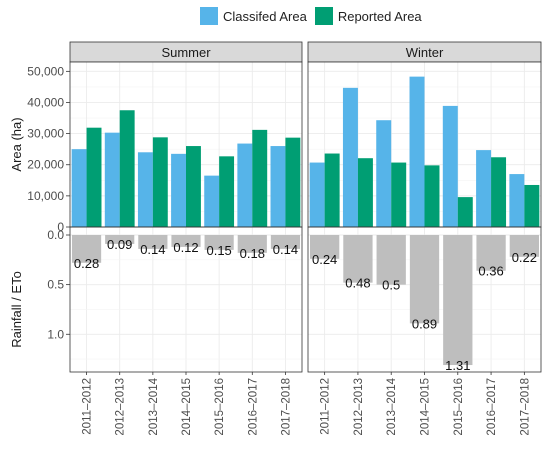 The height and width of the screenshot is (451, 550). What do you see at coordinates (218, 250) in the screenshot?
I see `rain-value-label-summer-4: 0.15` at bounding box center [218, 250].